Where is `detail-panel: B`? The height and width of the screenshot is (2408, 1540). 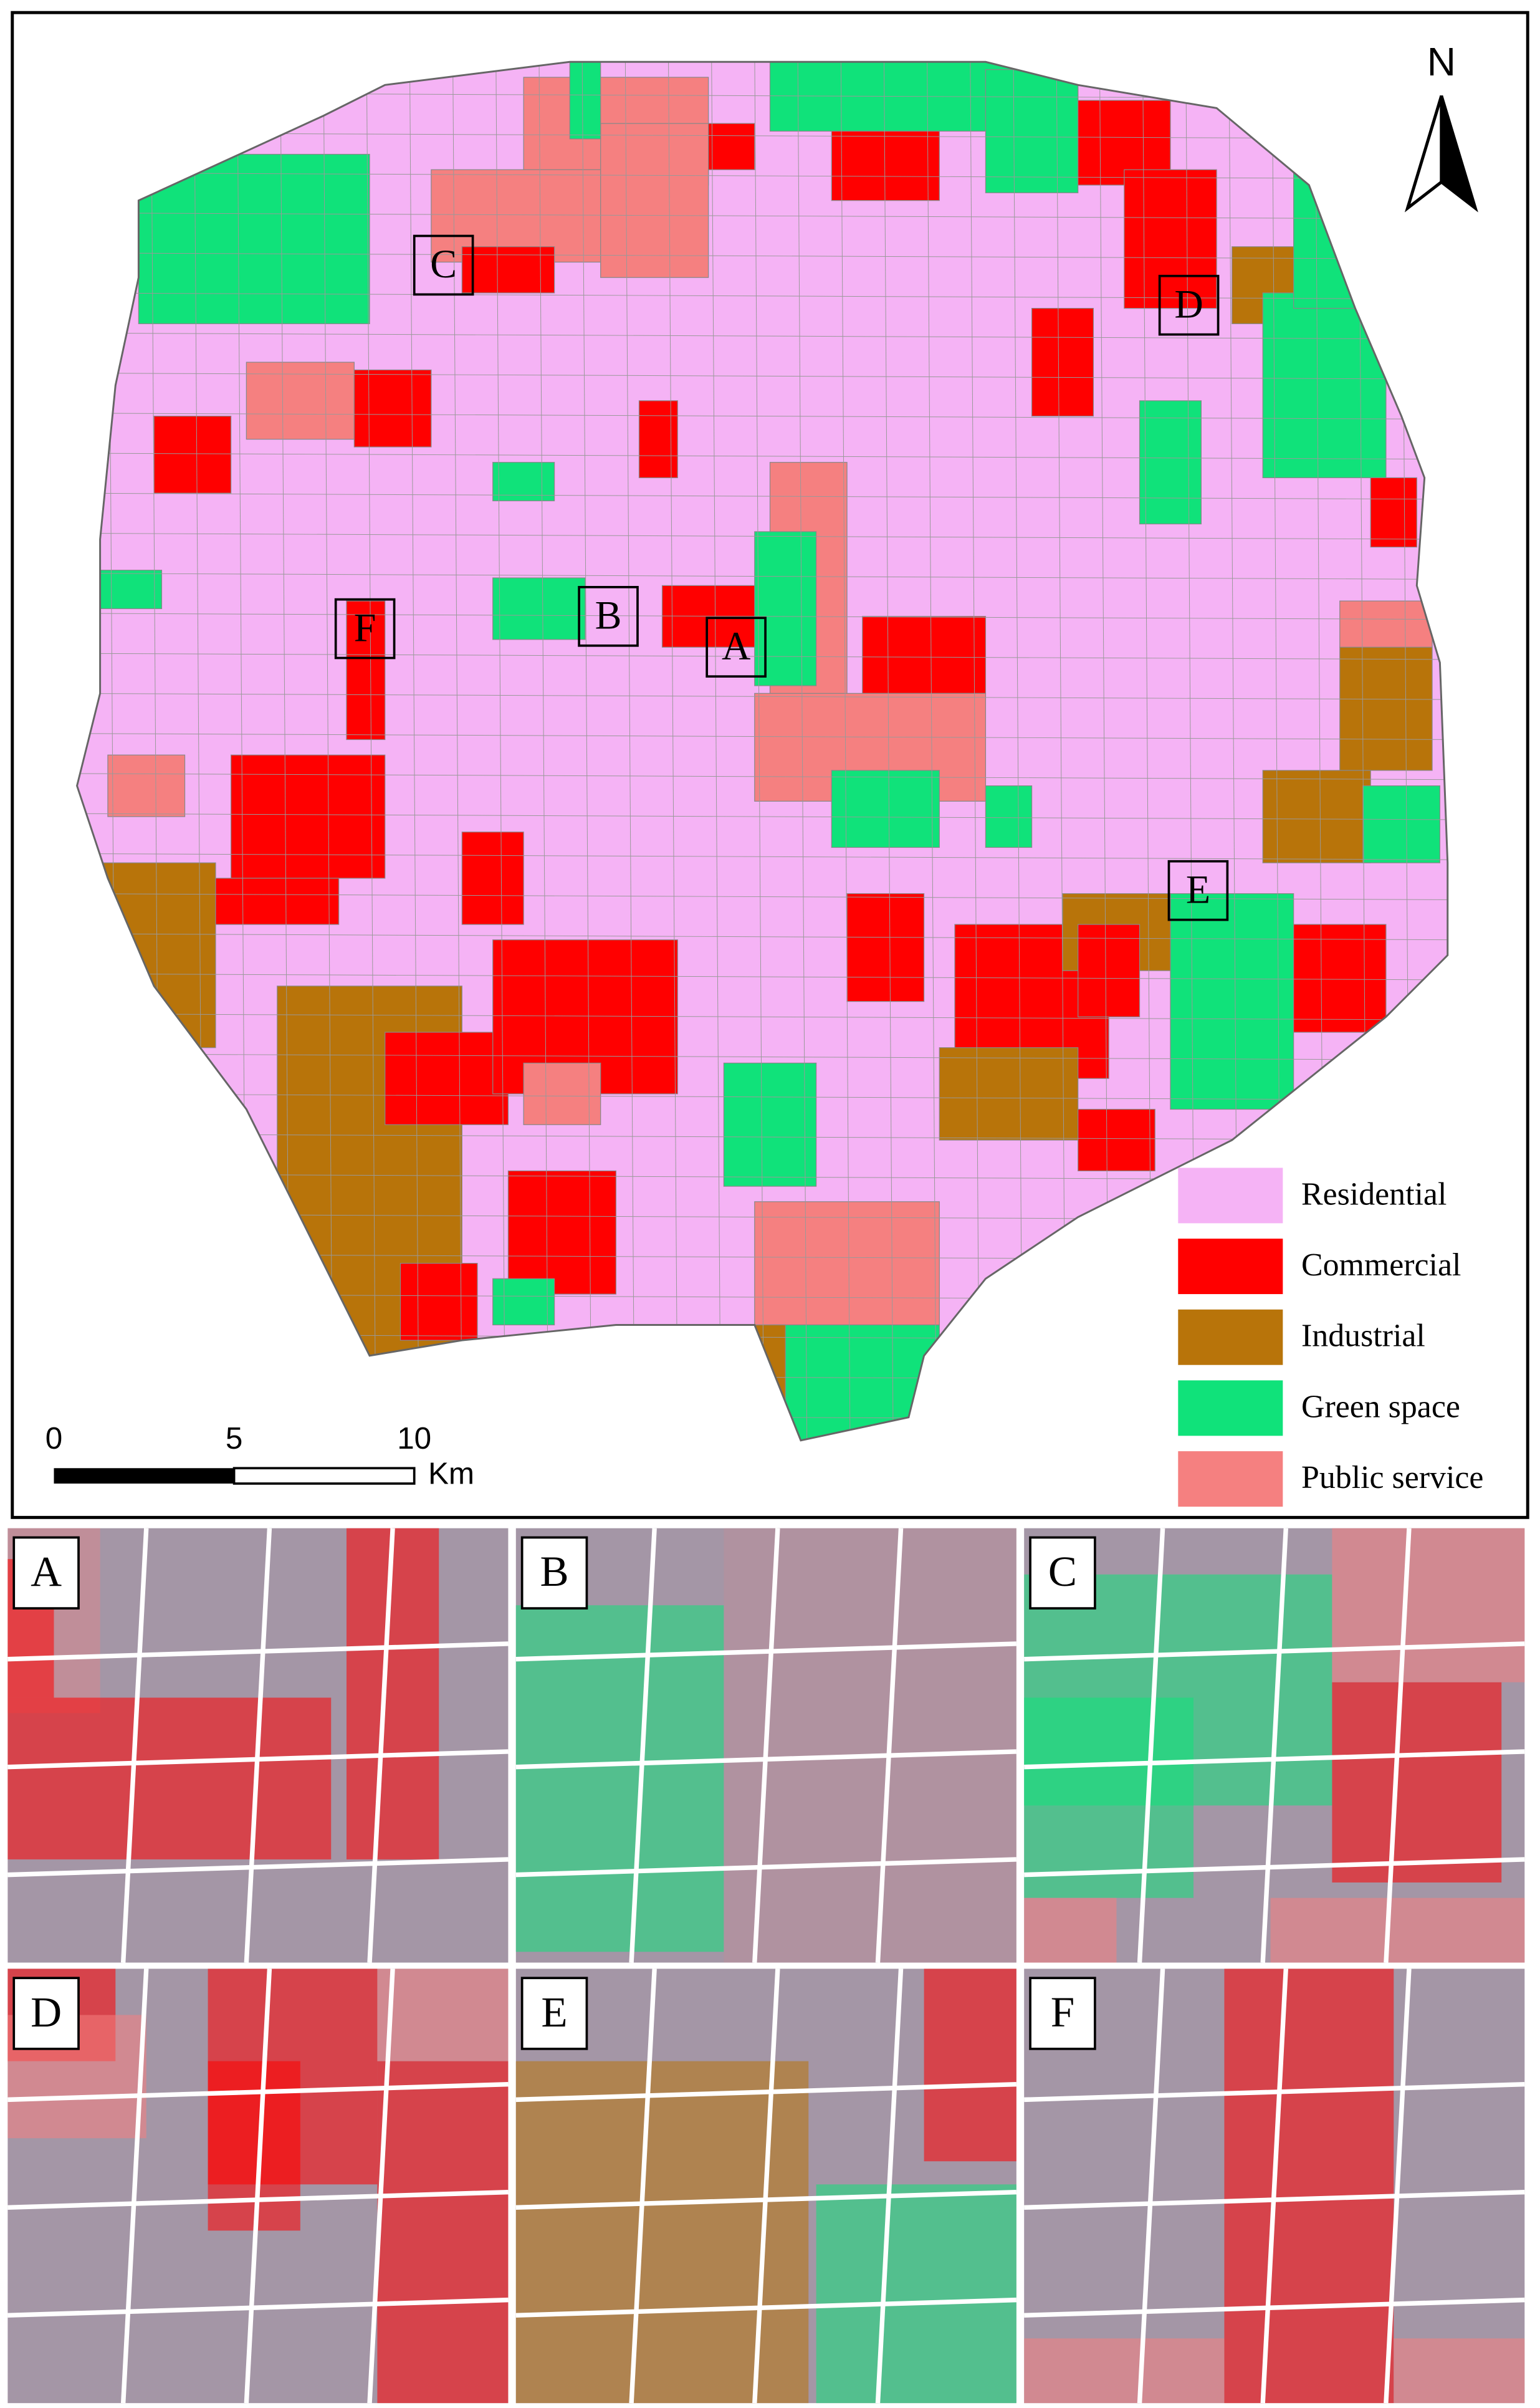
detail-panel: B is located at coordinates (765, 1746).